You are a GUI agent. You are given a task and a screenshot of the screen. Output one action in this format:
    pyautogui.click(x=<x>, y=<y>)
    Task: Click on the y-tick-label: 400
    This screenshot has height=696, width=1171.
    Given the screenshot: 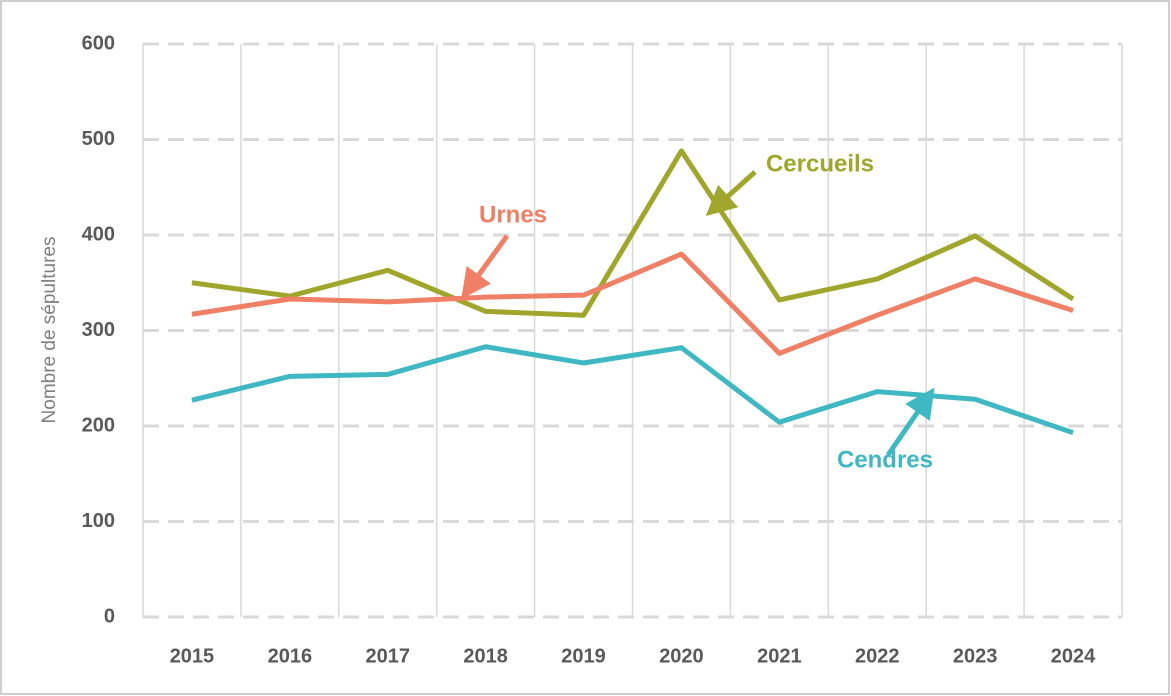 What is the action you would take?
    pyautogui.click(x=98, y=234)
    